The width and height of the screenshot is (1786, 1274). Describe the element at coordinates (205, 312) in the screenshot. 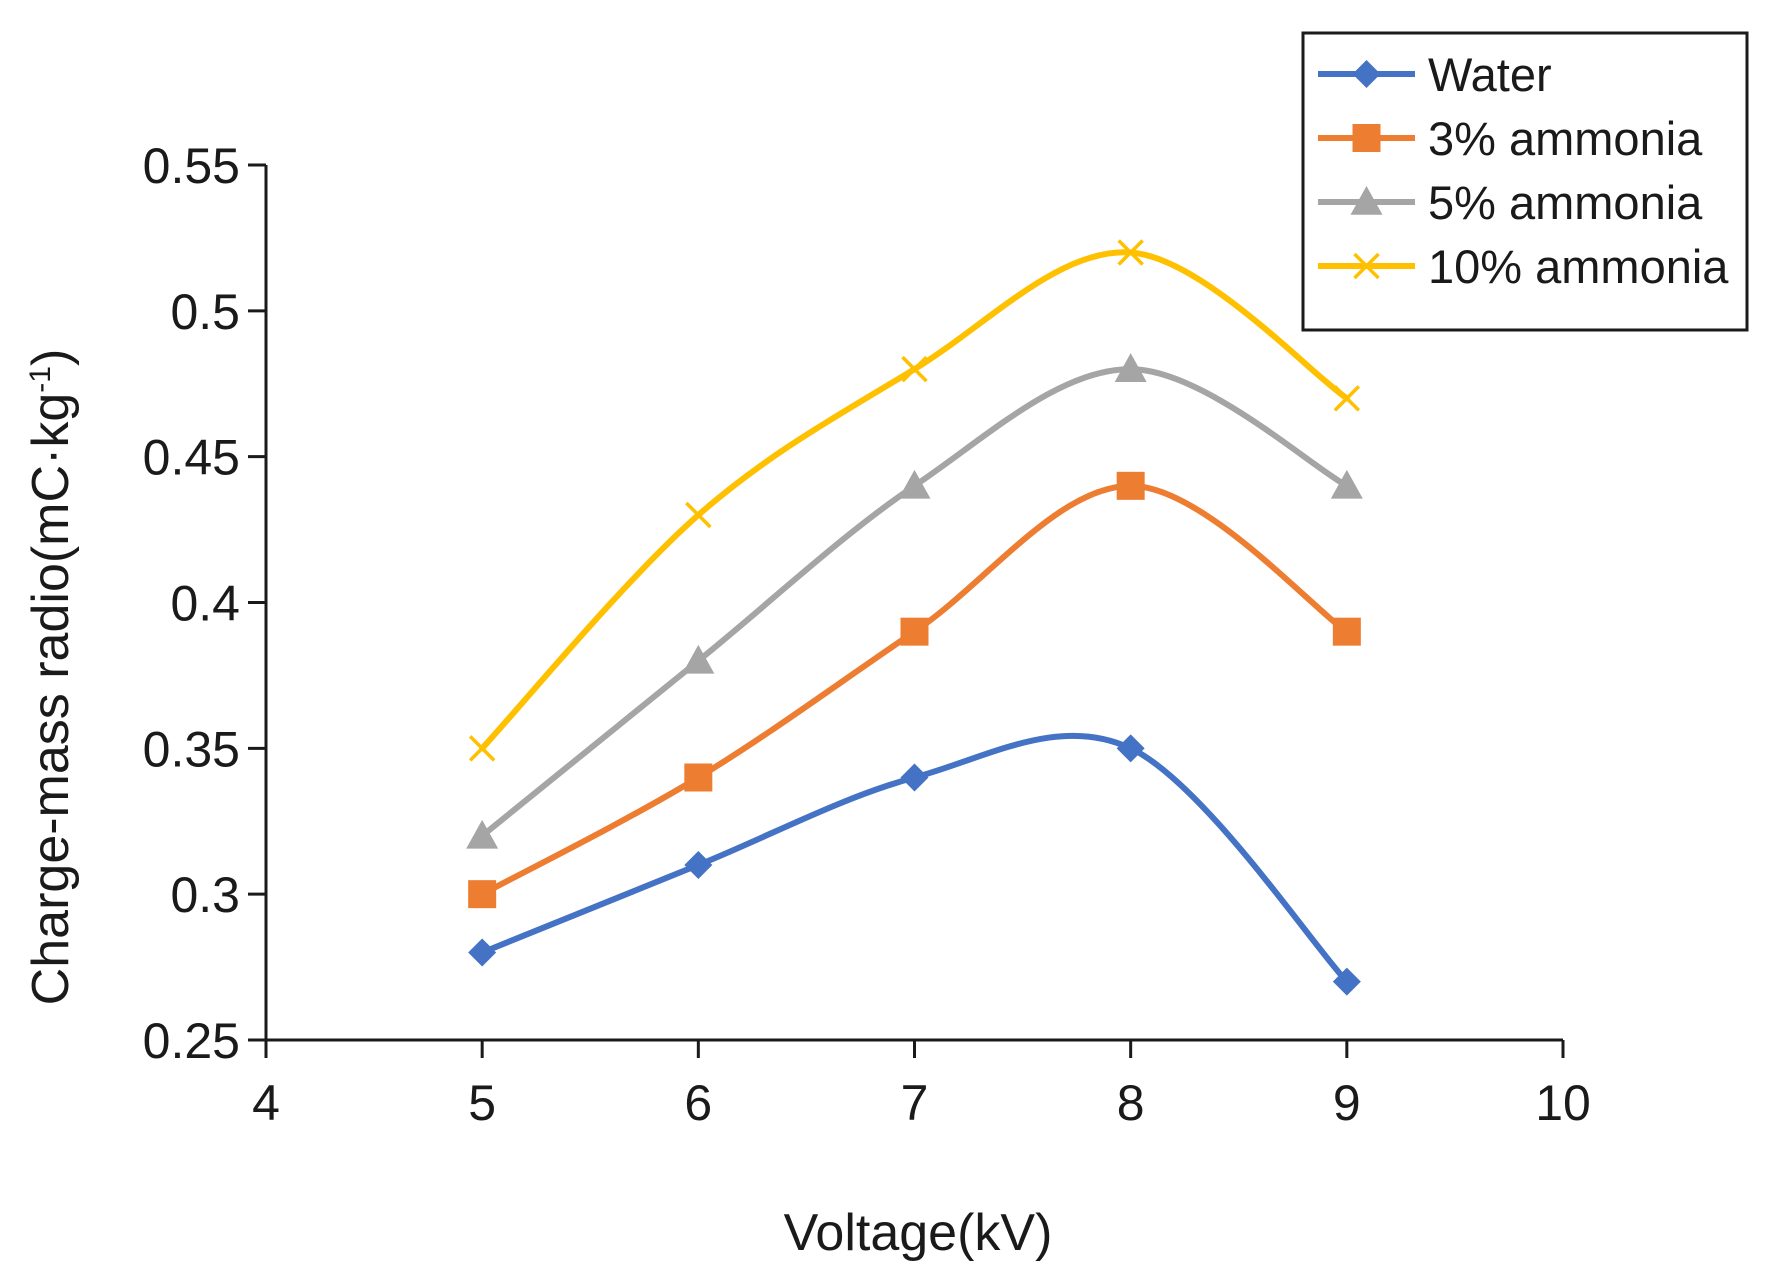

I see `y-tick-label: 0.5` at that location.